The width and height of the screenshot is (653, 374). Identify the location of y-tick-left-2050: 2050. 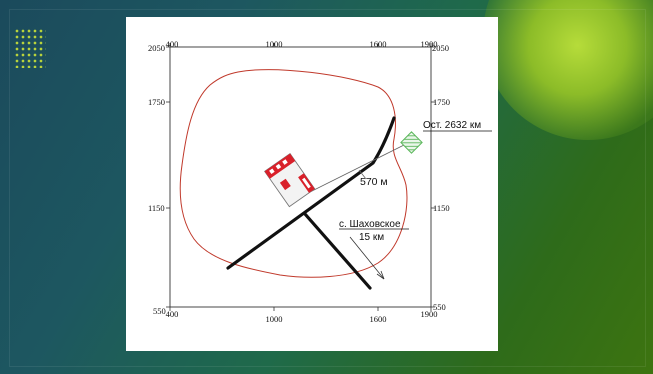
(156, 48).